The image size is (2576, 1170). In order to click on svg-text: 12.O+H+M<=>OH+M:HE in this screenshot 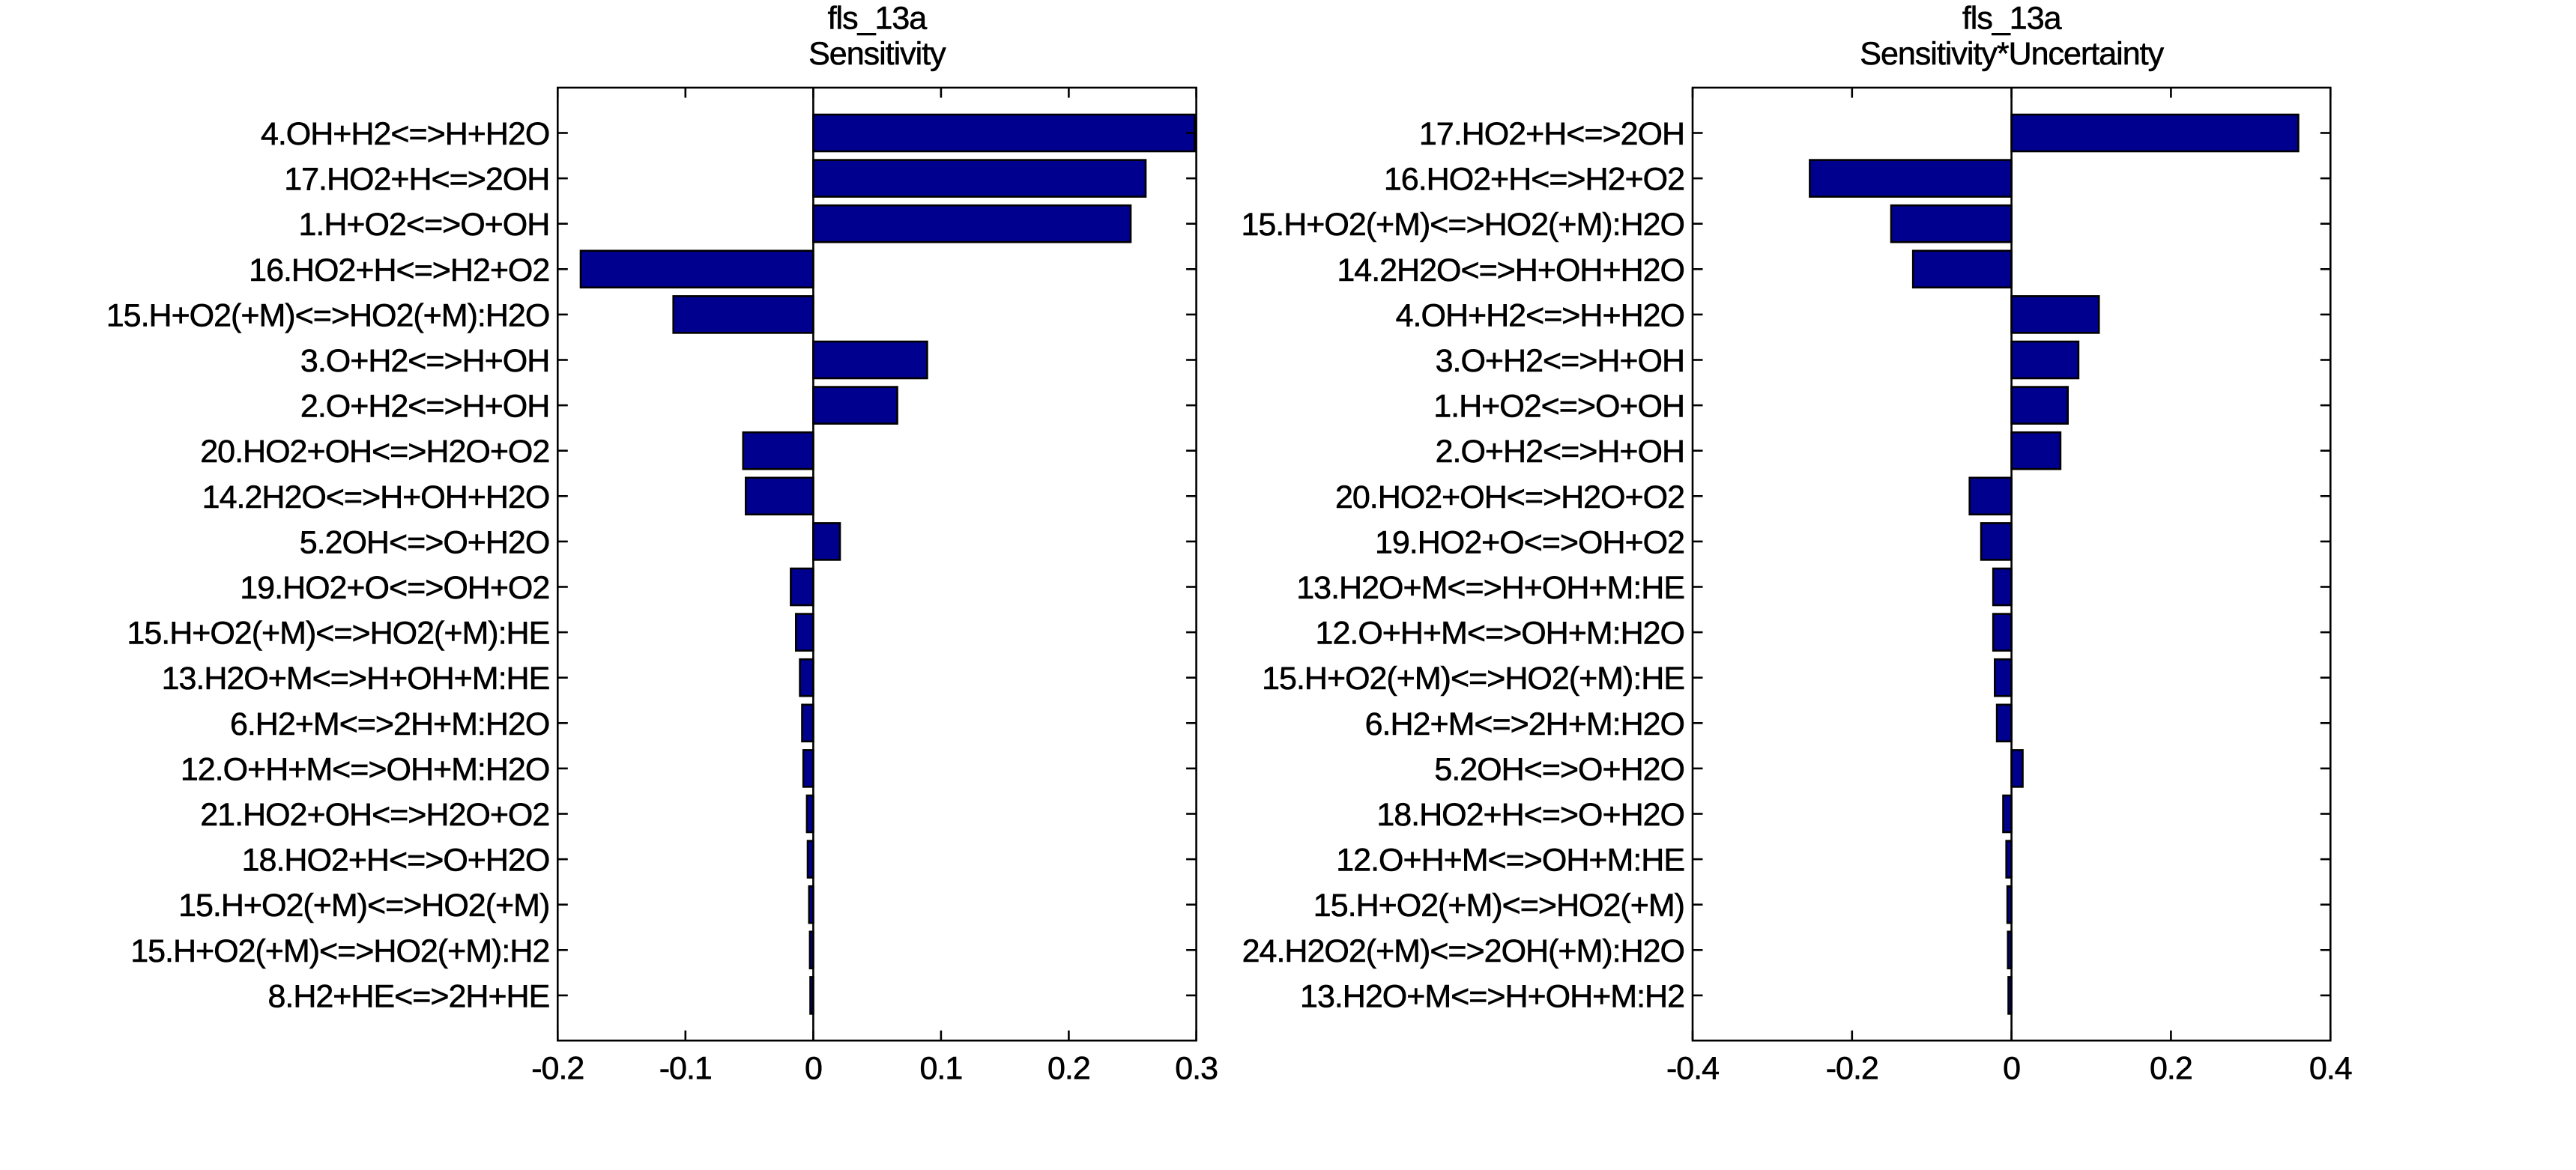, I will do `click(1510, 861)`.